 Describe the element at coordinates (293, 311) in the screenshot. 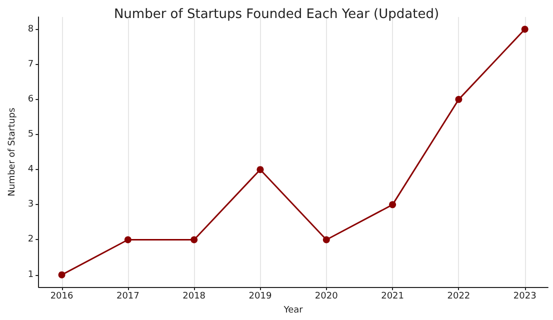

I see `x-axis-title: Year` at that location.